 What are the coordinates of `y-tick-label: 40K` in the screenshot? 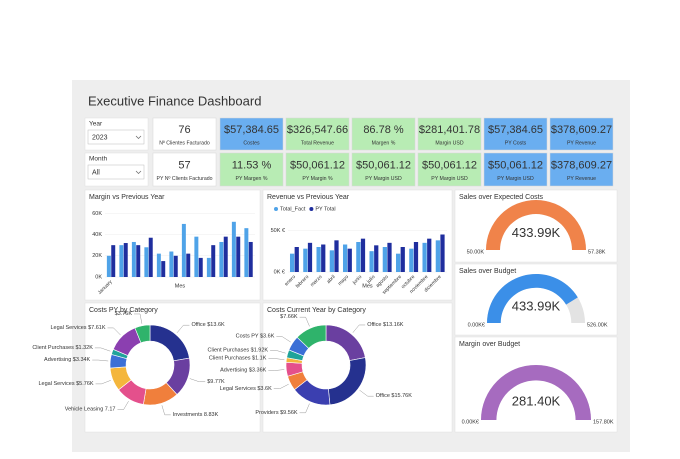 It's located at (97, 235).